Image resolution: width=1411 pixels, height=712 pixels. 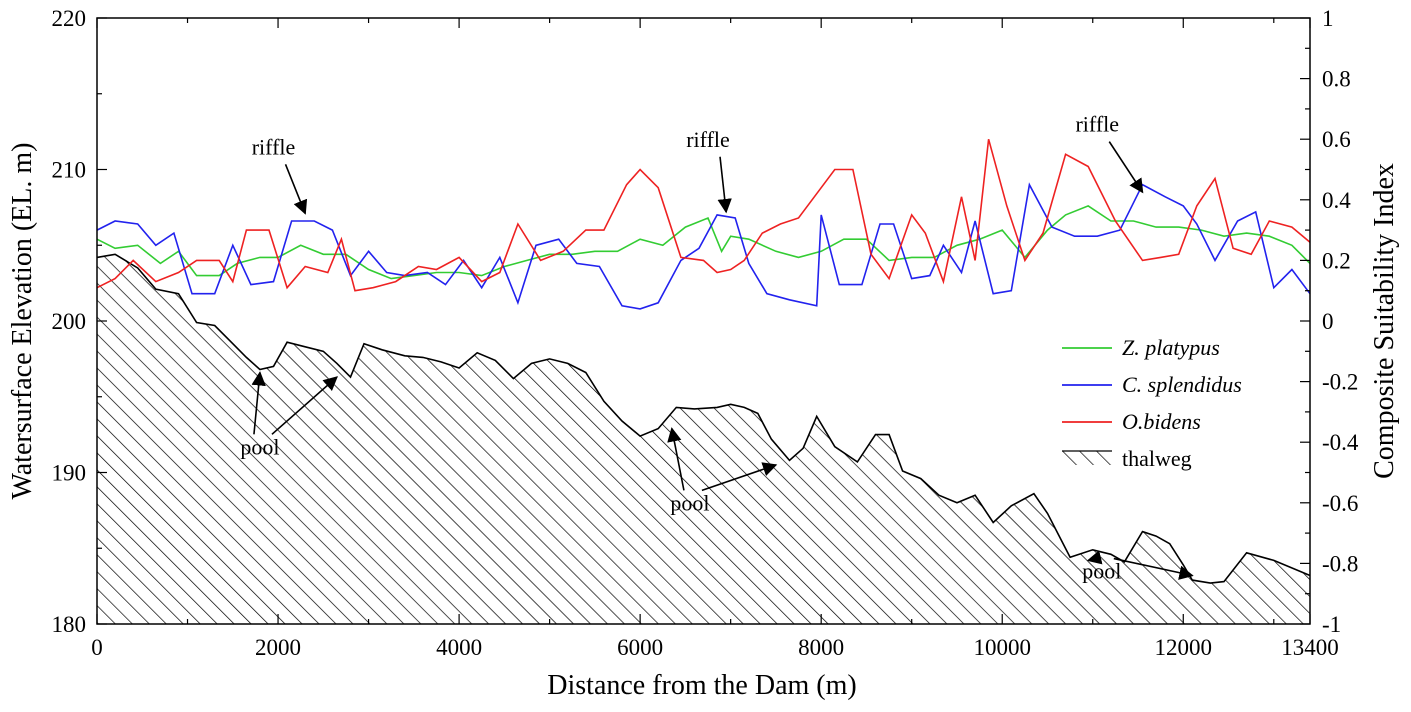 I want to click on y-right-tick-label: 0.2, so click(x=1336, y=260).